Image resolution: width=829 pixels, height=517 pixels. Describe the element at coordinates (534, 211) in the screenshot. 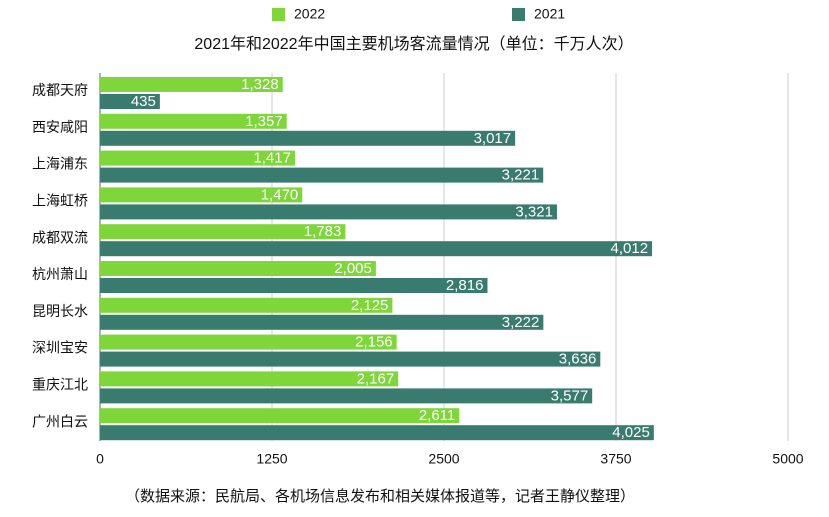

I see `value-label: 3,321` at that location.